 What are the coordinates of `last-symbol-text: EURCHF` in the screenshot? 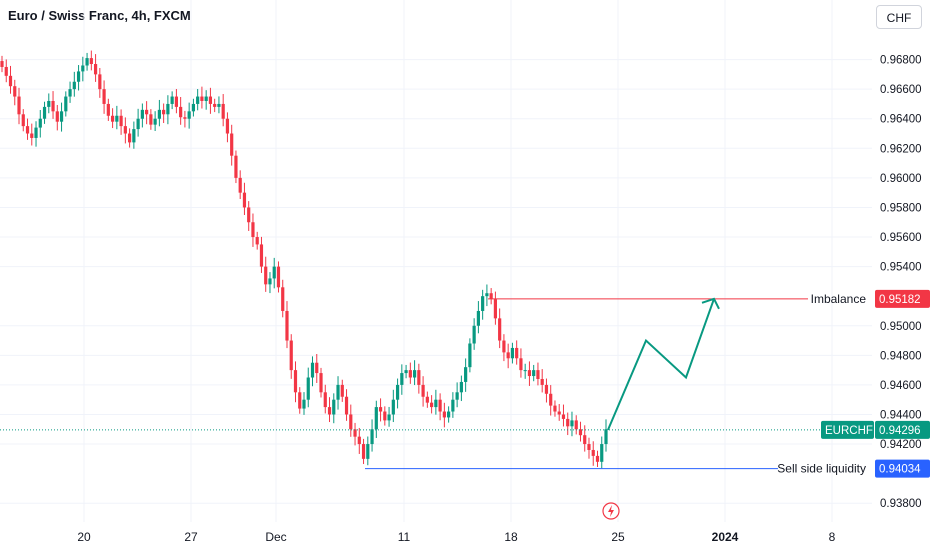 It's located at (849, 431).